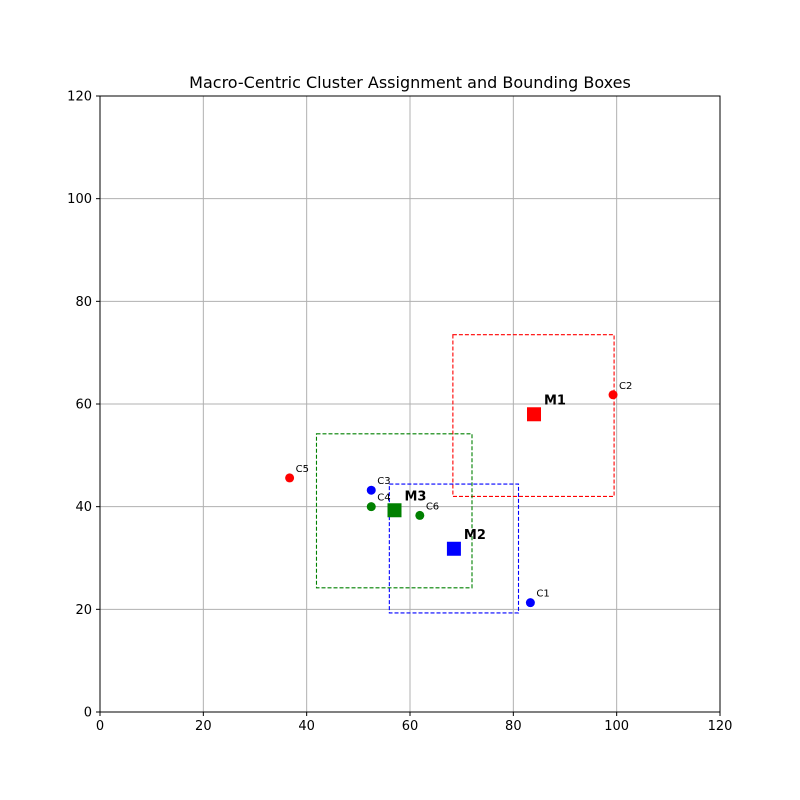  I want to click on client-point-c5, so click(290, 478).